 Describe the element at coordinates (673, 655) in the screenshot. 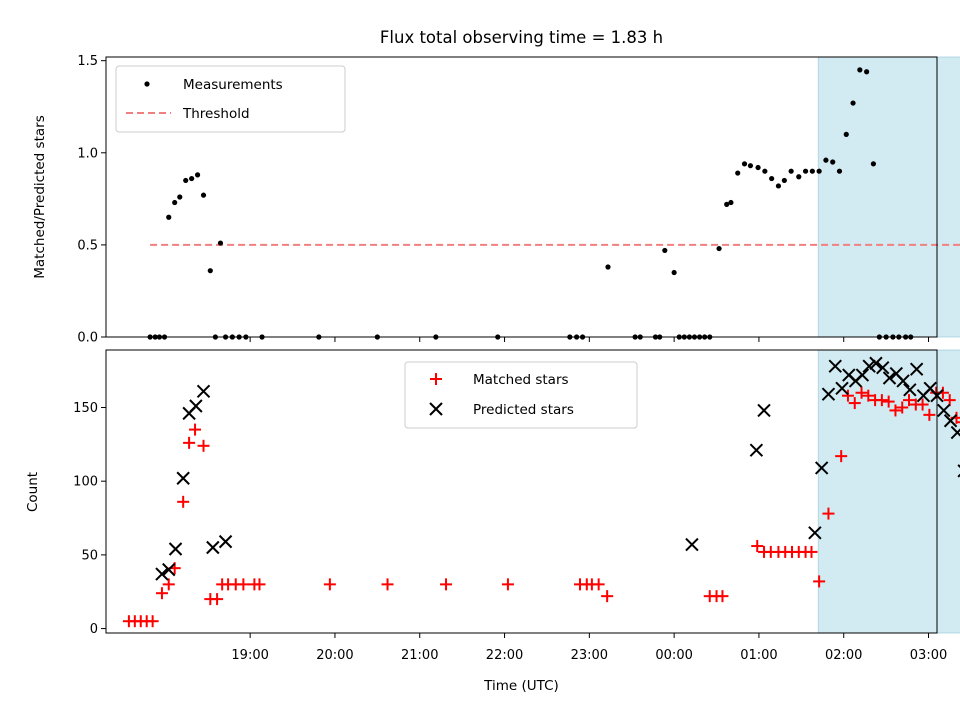

I see `x-tick-label: 00:00` at that location.